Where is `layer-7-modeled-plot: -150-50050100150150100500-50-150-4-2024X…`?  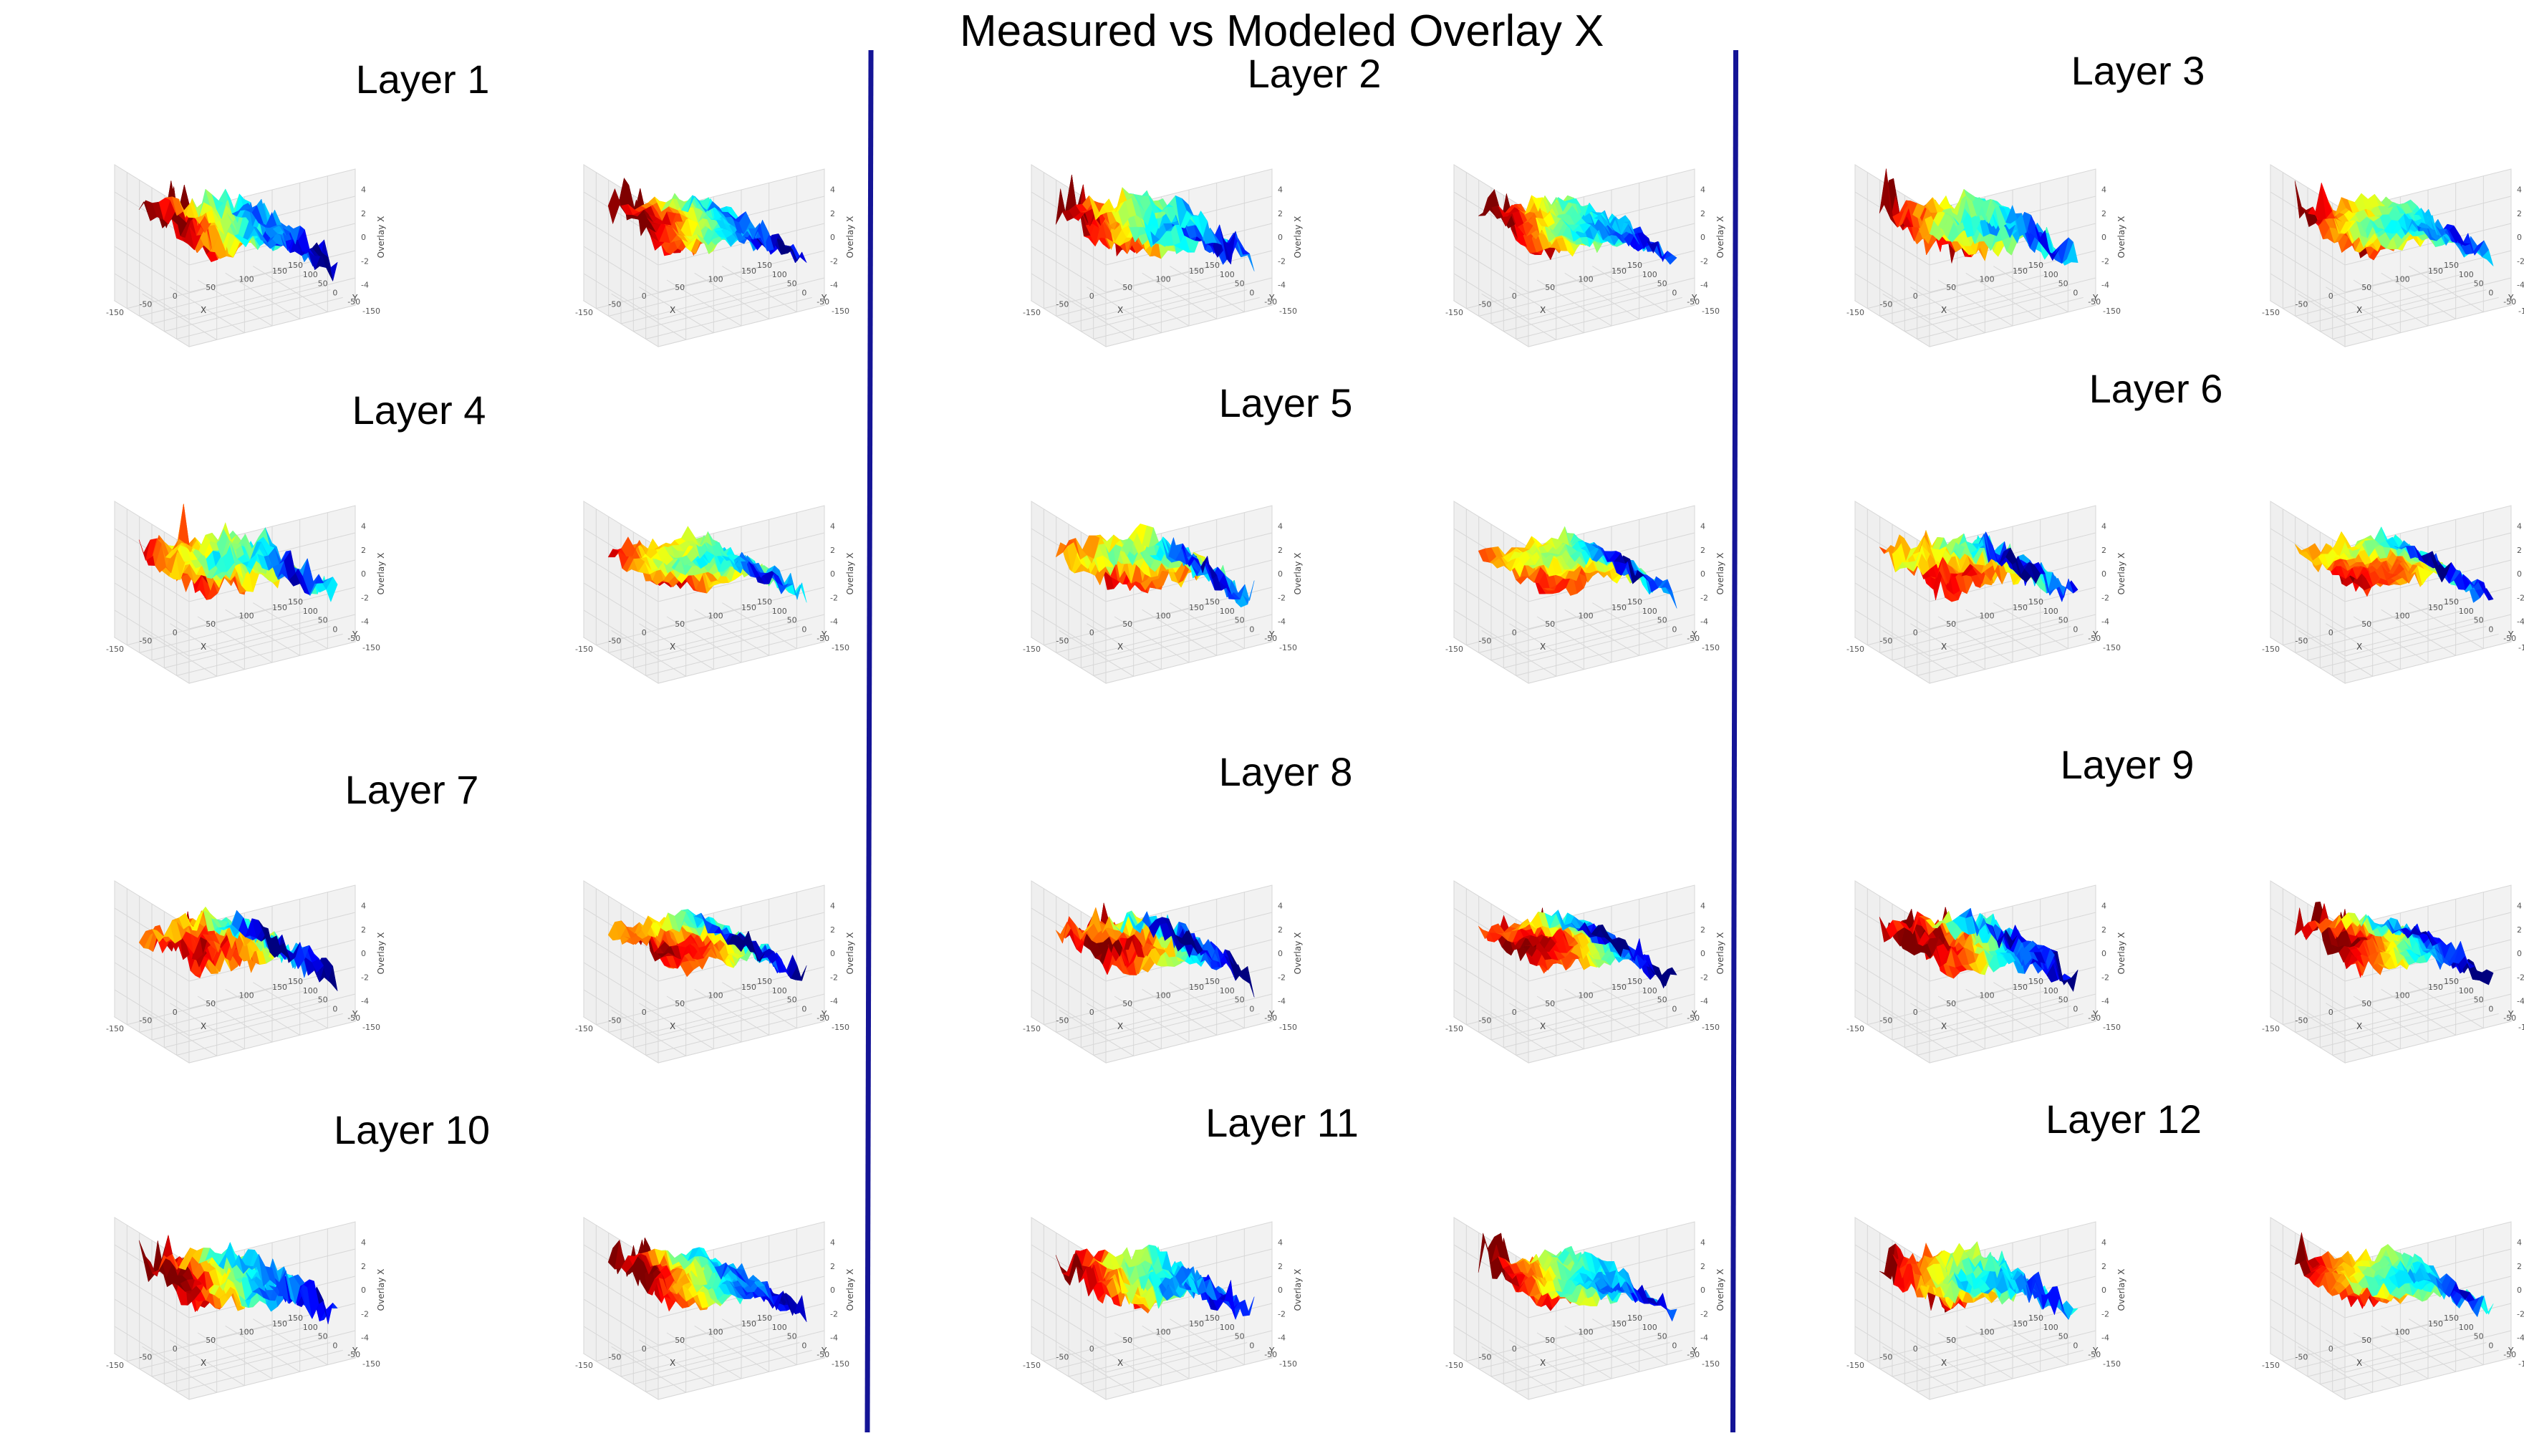
layer-7-modeled-plot: -150-50050100150150100500-50-150-4-2024X… is located at coordinates (715, 972).